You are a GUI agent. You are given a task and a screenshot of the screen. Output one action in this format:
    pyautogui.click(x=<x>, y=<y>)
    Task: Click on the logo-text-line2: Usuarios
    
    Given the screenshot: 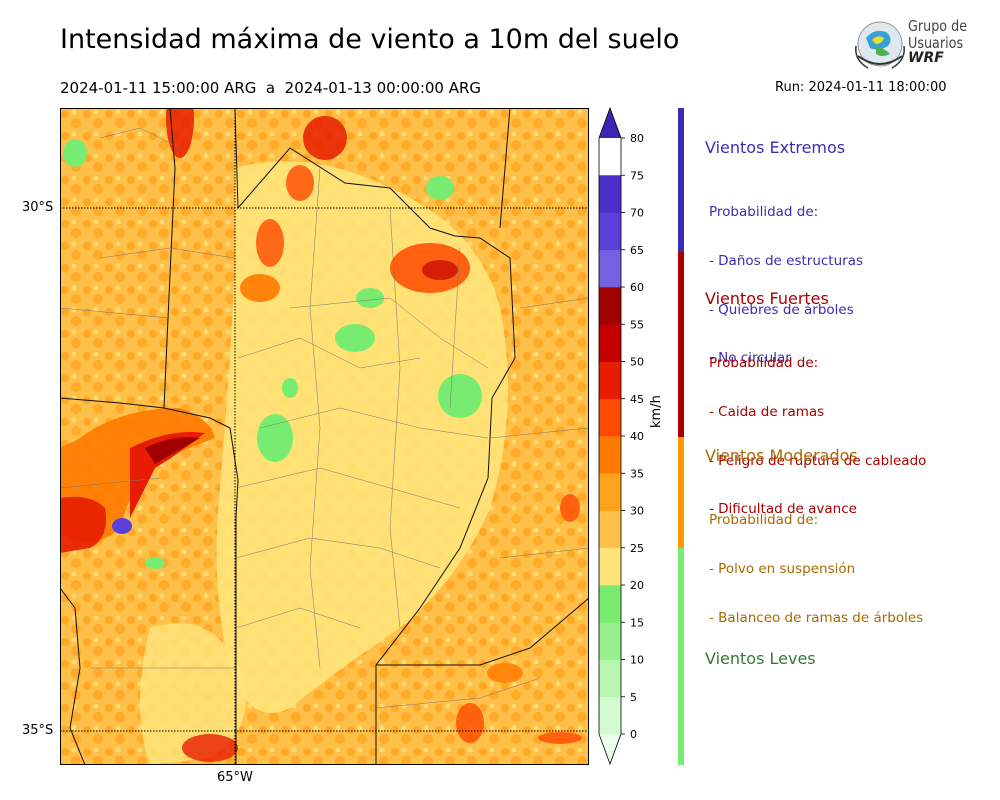 What is the action you would take?
    pyautogui.click(x=936, y=43)
    